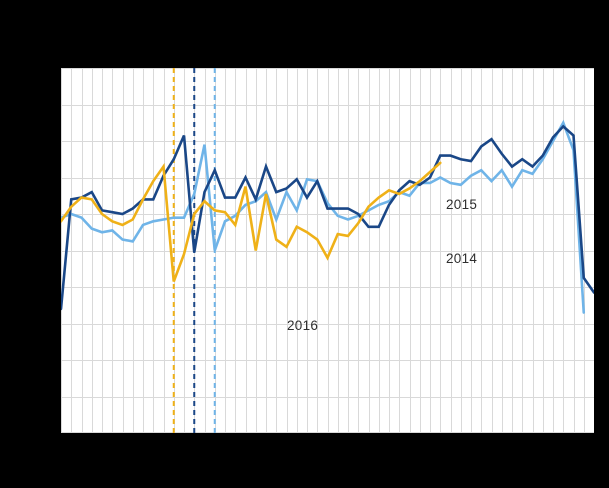 The width and height of the screenshot is (609, 488). What do you see at coordinates (462, 258) in the screenshot?
I see `series-label-2014: 2014` at bounding box center [462, 258].